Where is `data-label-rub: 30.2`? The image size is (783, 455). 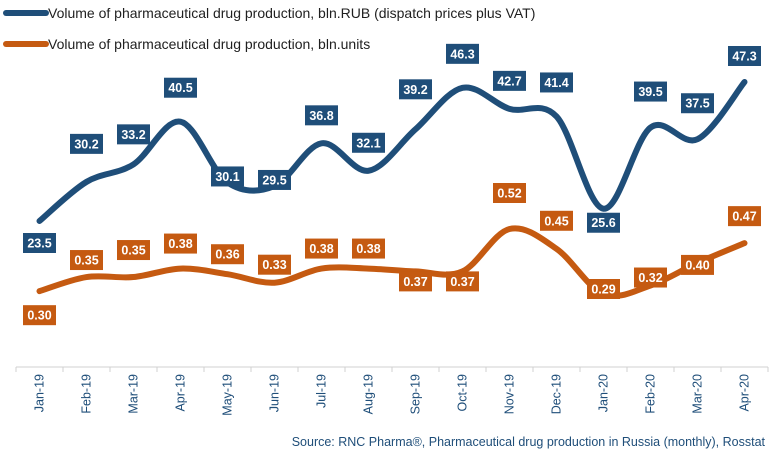
data-label-rub: 30.2 is located at coordinates (86, 143).